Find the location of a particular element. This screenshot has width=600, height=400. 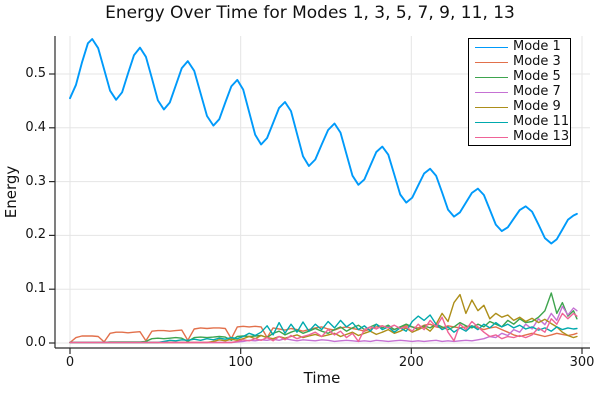

legend-label: Mode 11 is located at coordinates (541, 121).